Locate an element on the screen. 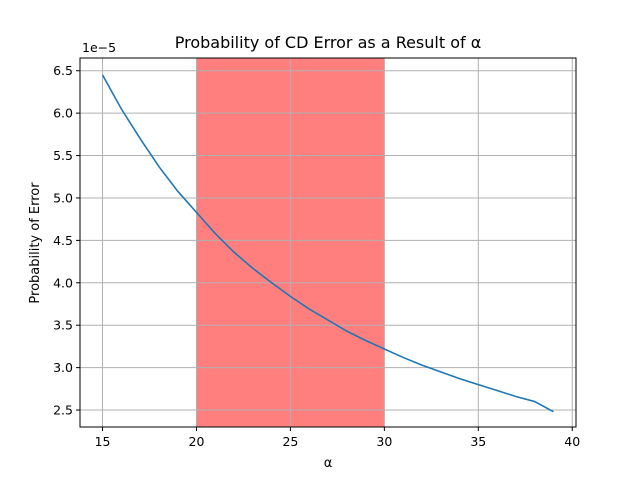  y-tick-label: 3.0 is located at coordinates (63, 367).